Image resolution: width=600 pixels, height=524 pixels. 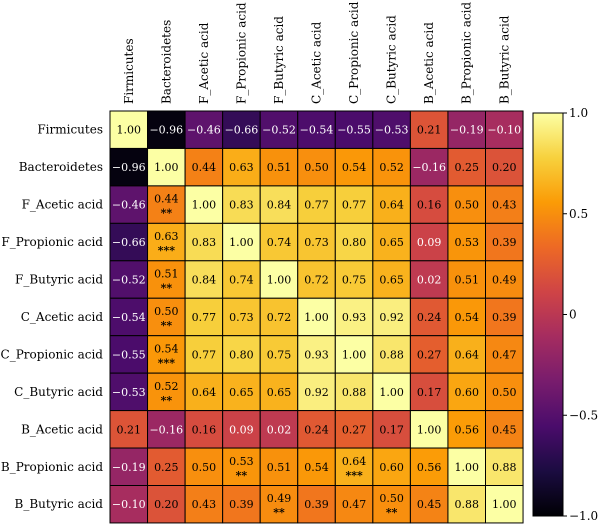 I want to click on cell-value-label: 0.56, so click(x=466, y=429).